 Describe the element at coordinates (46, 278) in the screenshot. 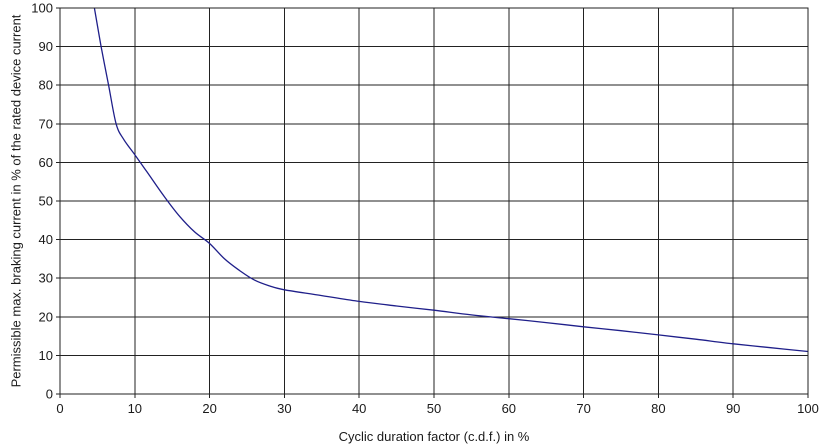

I see `y-tick-label: 30` at that location.